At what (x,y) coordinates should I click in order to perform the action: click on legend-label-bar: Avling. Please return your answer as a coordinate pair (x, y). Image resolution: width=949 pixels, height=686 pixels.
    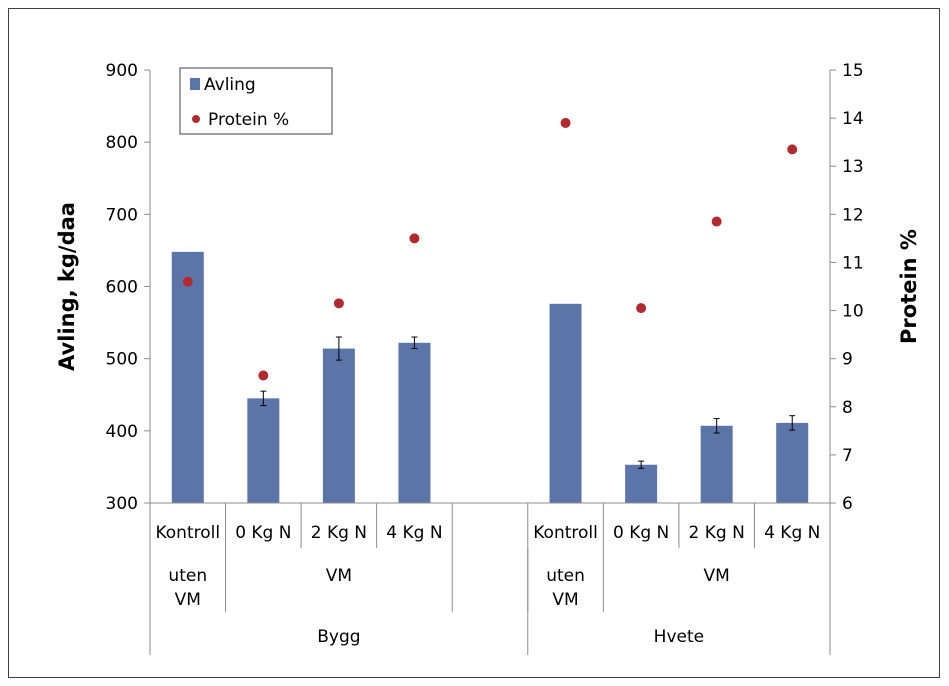
    Looking at the image, I should click on (230, 85).